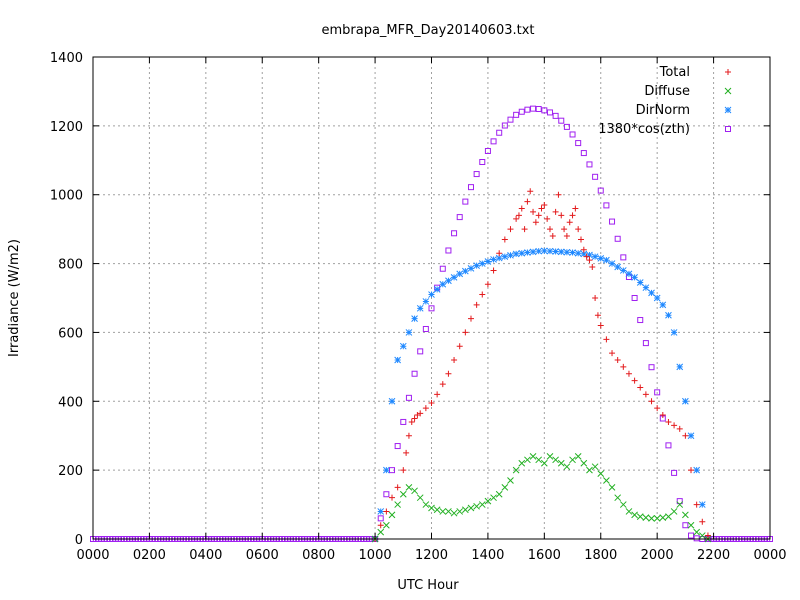 The height and width of the screenshot is (600, 800). What do you see at coordinates (66, 196) in the screenshot?
I see `y-tick-label: 1000` at bounding box center [66, 196].